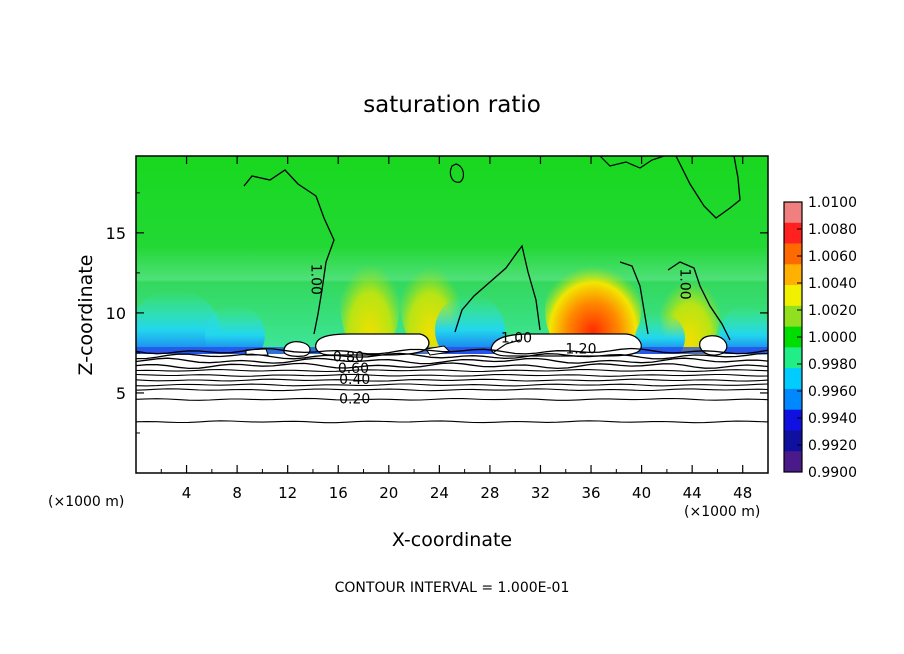 This screenshot has width=904, height=654. Describe the element at coordinates (237, 493) in the screenshot. I see `x-tick-label: 8` at that location.